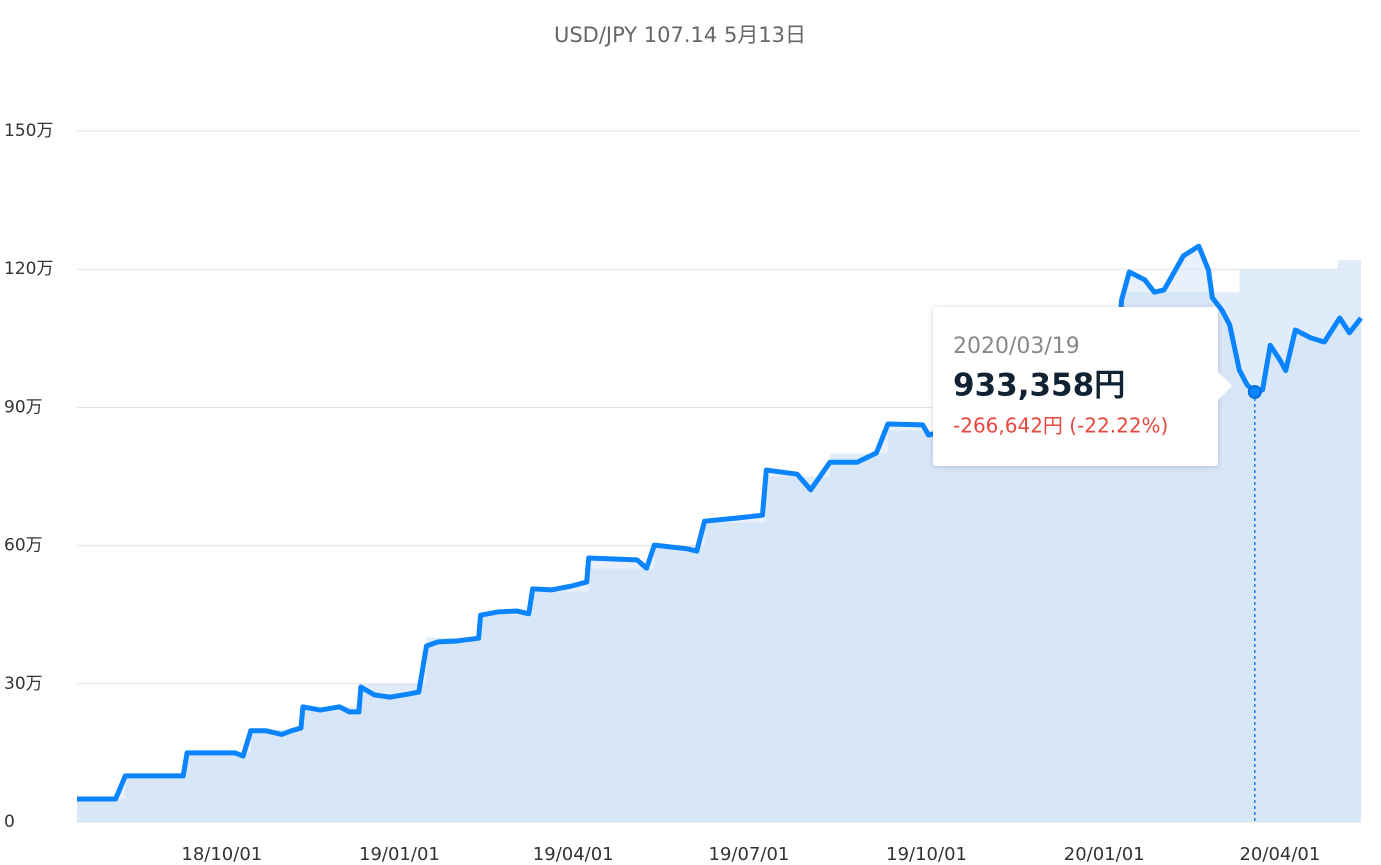  What do you see at coordinates (23, 407) in the screenshot?
I see `y-tick-label: 90万` at bounding box center [23, 407].